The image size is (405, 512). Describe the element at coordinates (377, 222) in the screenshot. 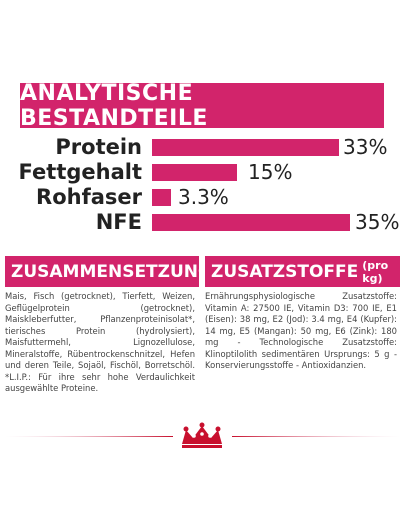

I see `nutrient-value: 35%` at that location.